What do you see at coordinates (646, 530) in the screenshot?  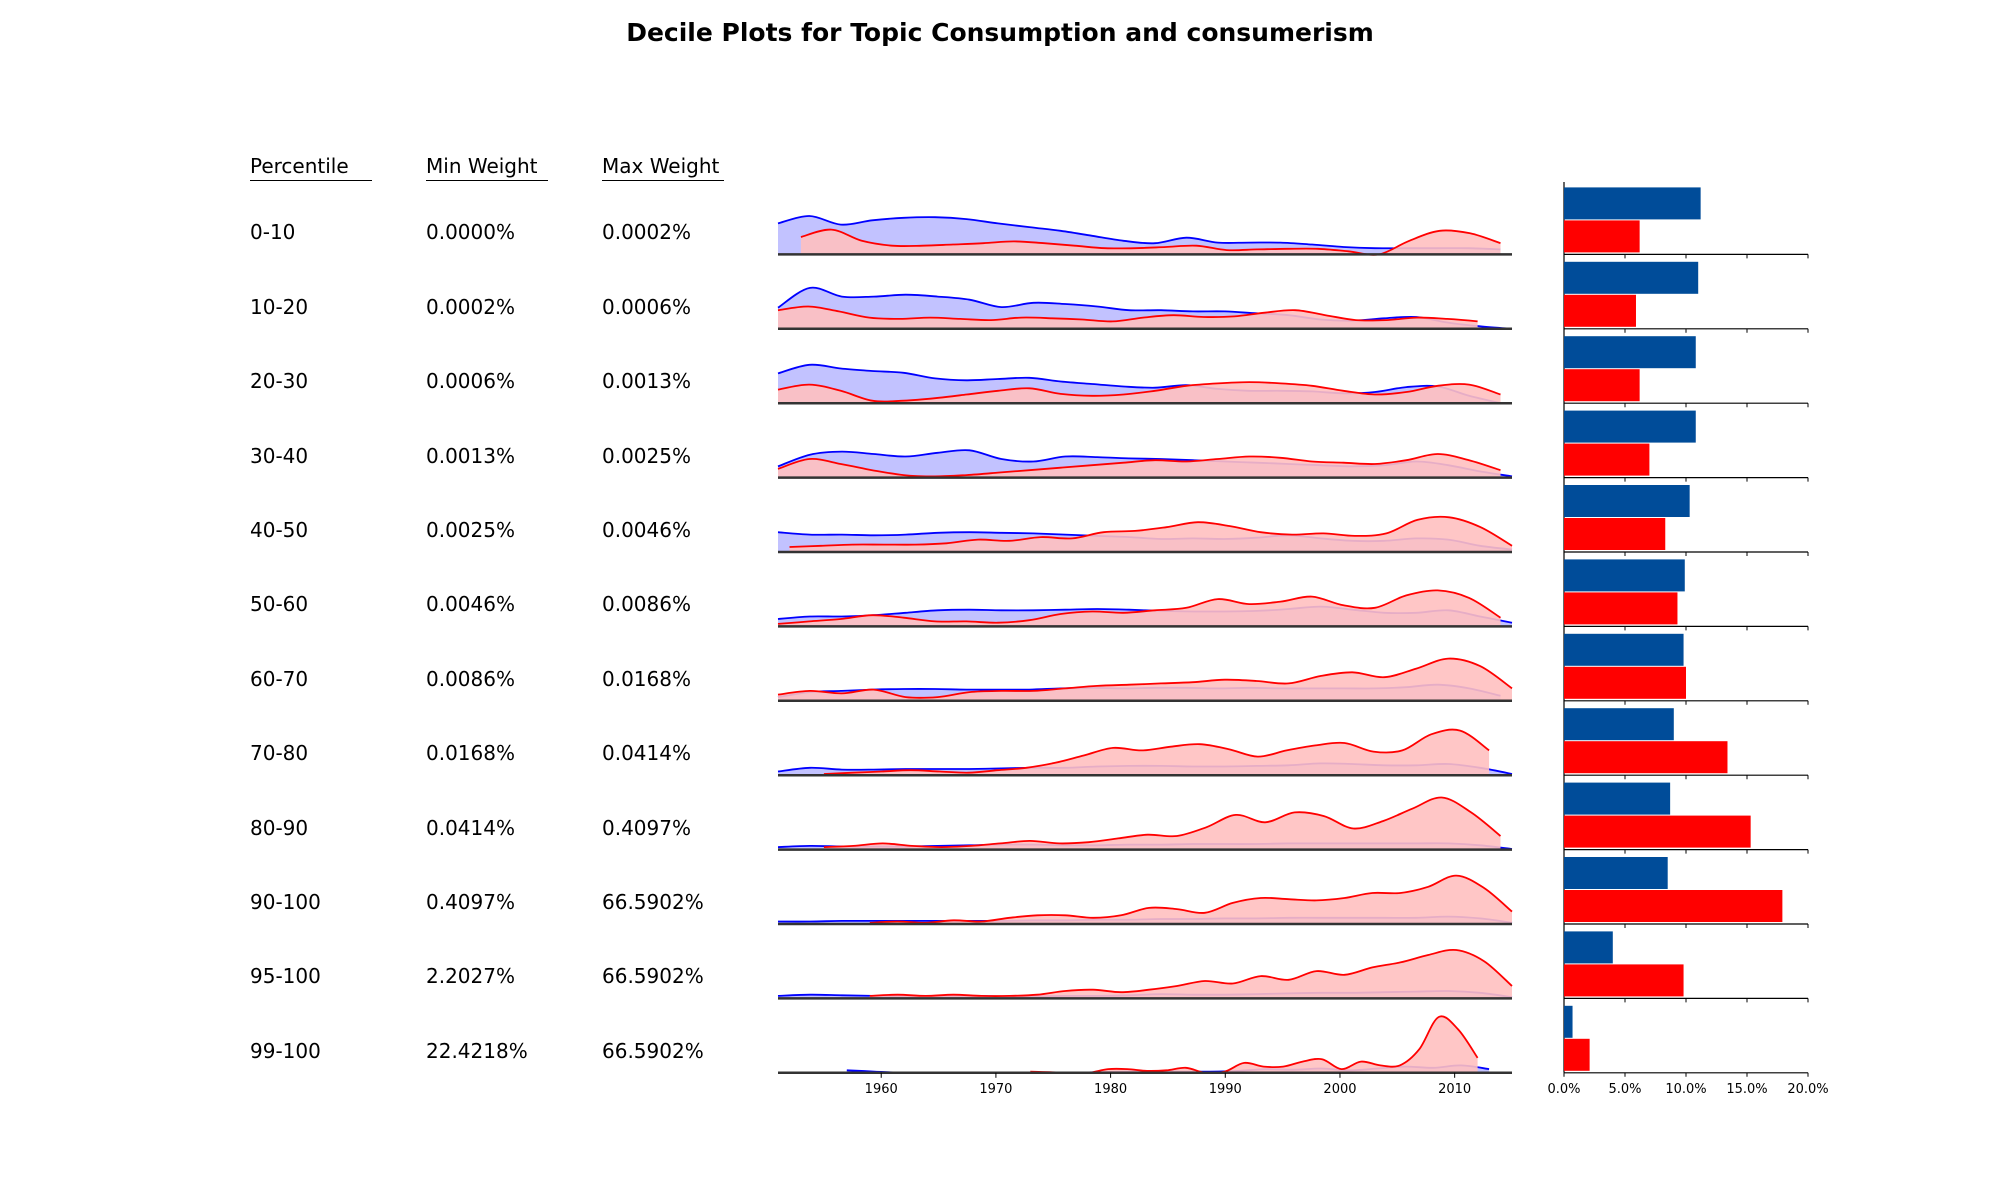 I see `max-weight-cell: 0.0046%` at bounding box center [646, 530].